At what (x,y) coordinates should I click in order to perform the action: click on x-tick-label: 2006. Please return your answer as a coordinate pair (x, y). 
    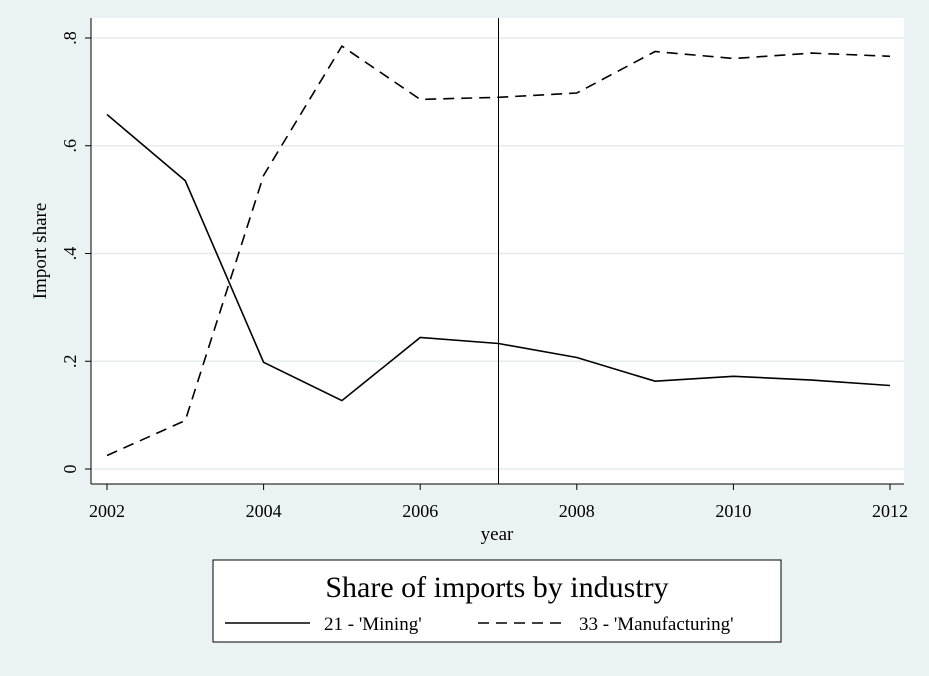
    Looking at the image, I should click on (420, 511).